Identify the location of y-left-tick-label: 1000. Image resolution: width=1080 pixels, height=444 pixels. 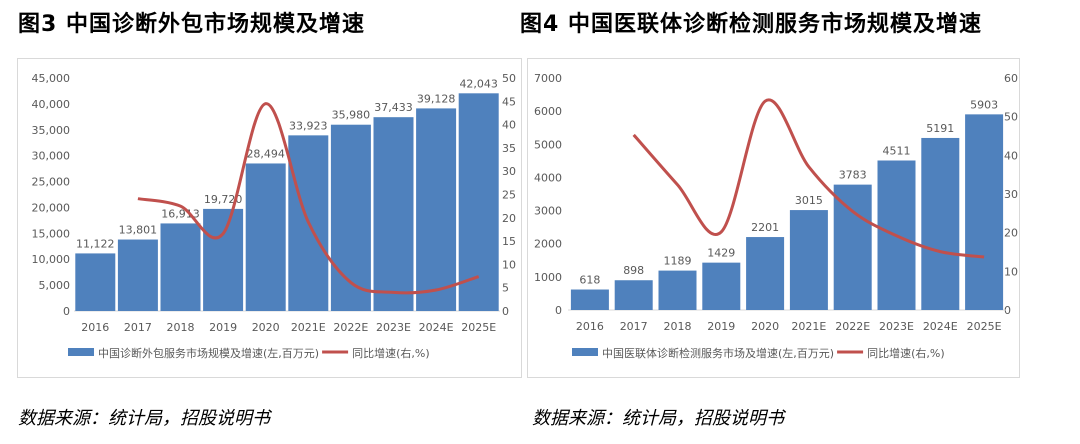
(548, 277).